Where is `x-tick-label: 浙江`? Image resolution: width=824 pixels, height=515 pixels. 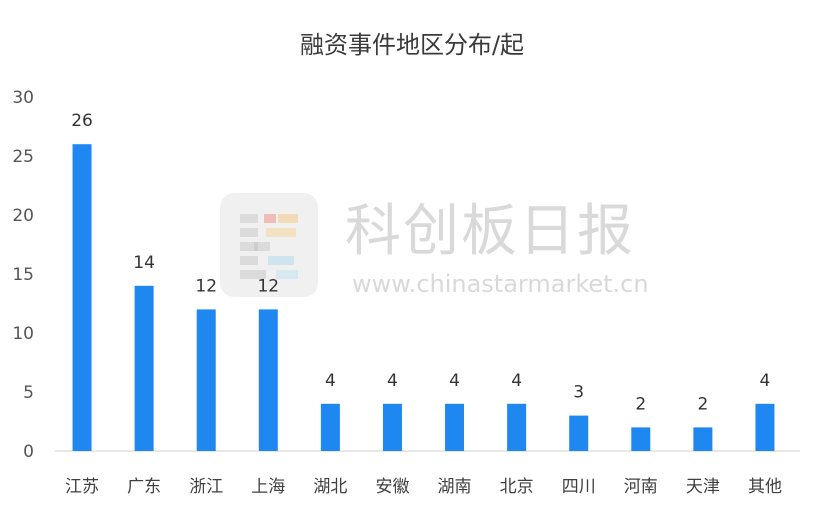 x-tick-label: 浙江 is located at coordinates (206, 487).